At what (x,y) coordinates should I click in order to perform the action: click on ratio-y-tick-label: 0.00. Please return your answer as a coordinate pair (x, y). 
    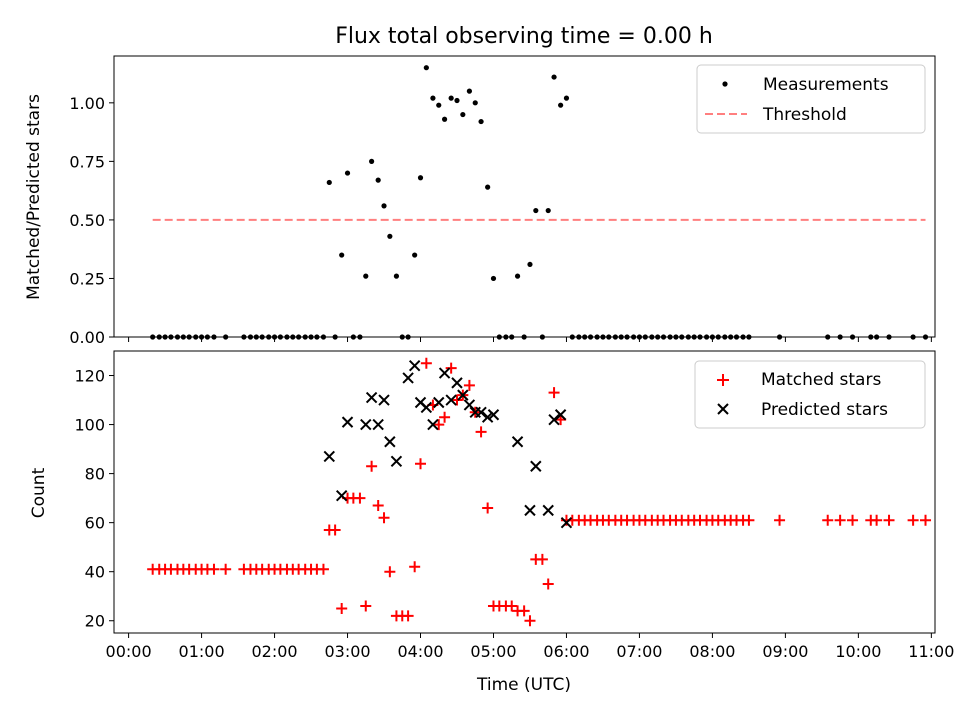
    Looking at the image, I should click on (87, 337).